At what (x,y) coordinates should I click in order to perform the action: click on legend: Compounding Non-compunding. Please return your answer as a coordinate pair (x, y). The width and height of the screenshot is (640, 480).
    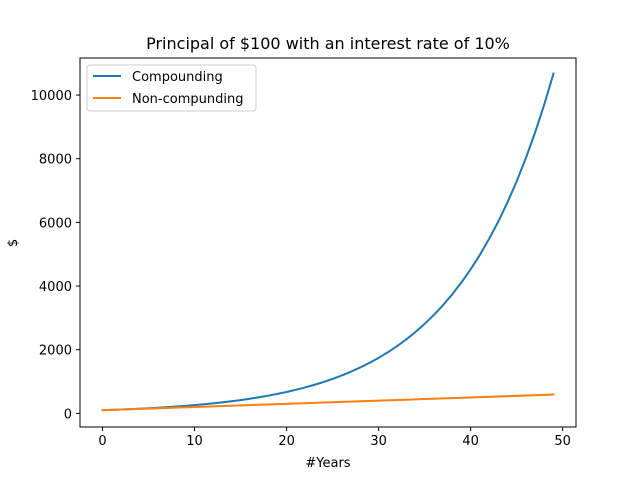
    Looking at the image, I should click on (171, 88).